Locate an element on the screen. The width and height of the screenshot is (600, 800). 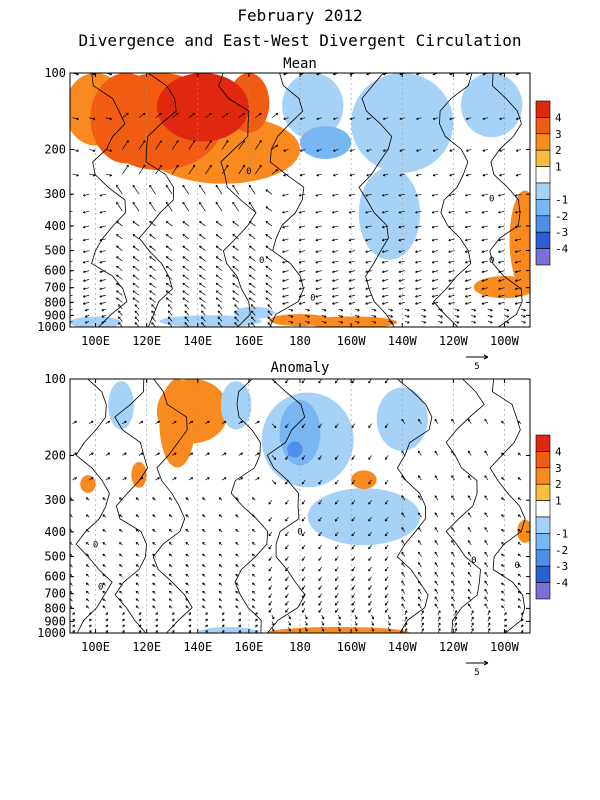
colorbar-label: 1 is located at coordinates (558, 501).